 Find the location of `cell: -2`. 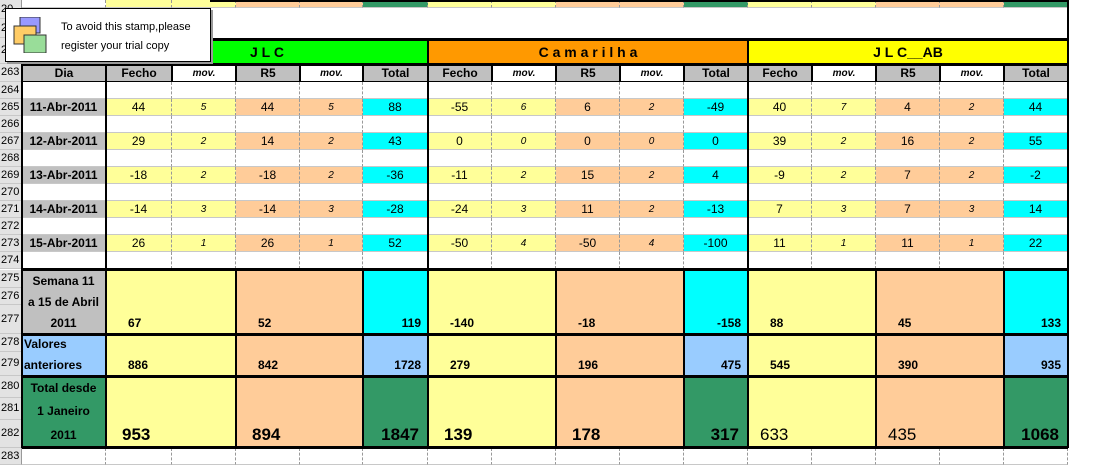

cell: -2 is located at coordinates (1036, 175).